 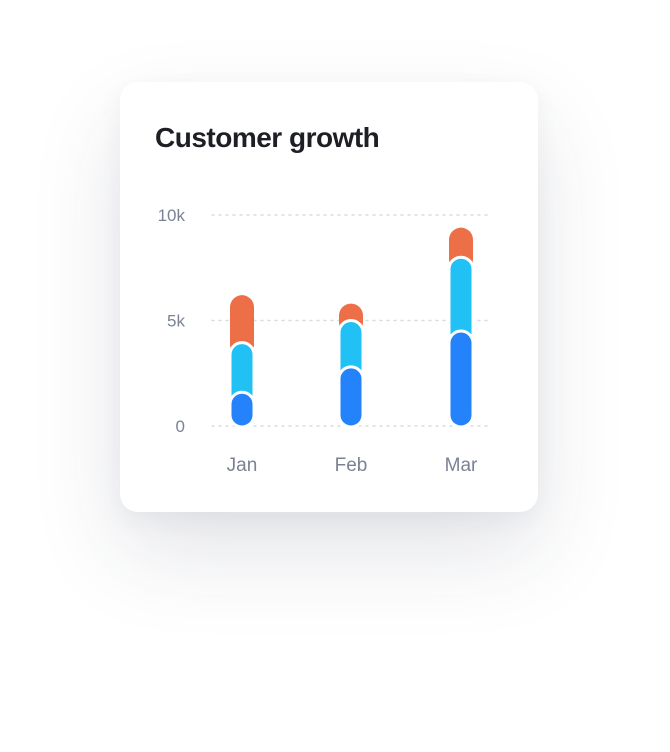 What do you see at coordinates (351, 465) in the screenshot?
I see `x-tick-label: Feb` at bounding box center [351, 465].